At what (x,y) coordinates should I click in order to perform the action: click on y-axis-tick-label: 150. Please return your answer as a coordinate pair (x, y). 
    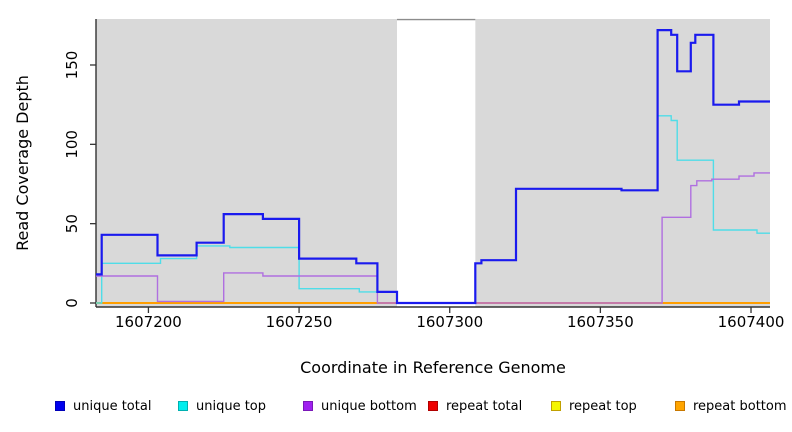
    Looking at the image, I should click on (72, 65).